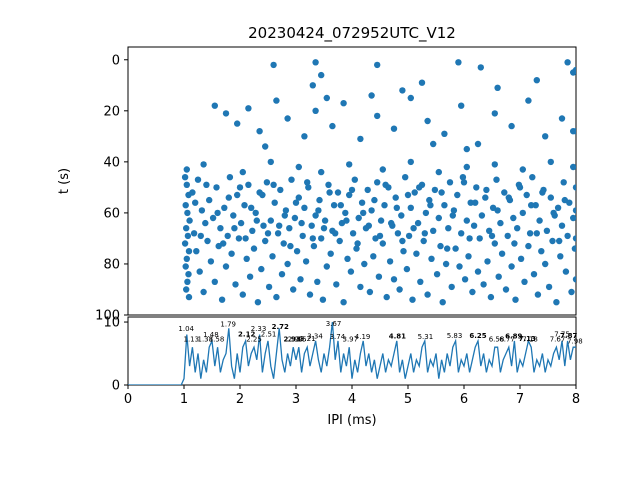 This screenshot has height=485, width=640. Describe the element at coordinates (575, 341) in the screenshot. I see `peak-annotation: 7.98` at that location.